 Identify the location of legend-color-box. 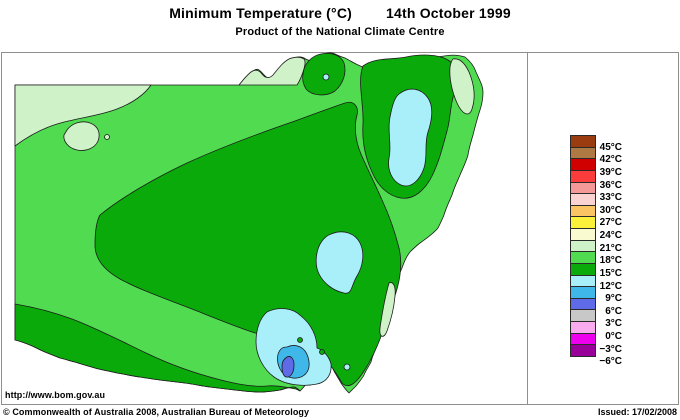
(583, 350).